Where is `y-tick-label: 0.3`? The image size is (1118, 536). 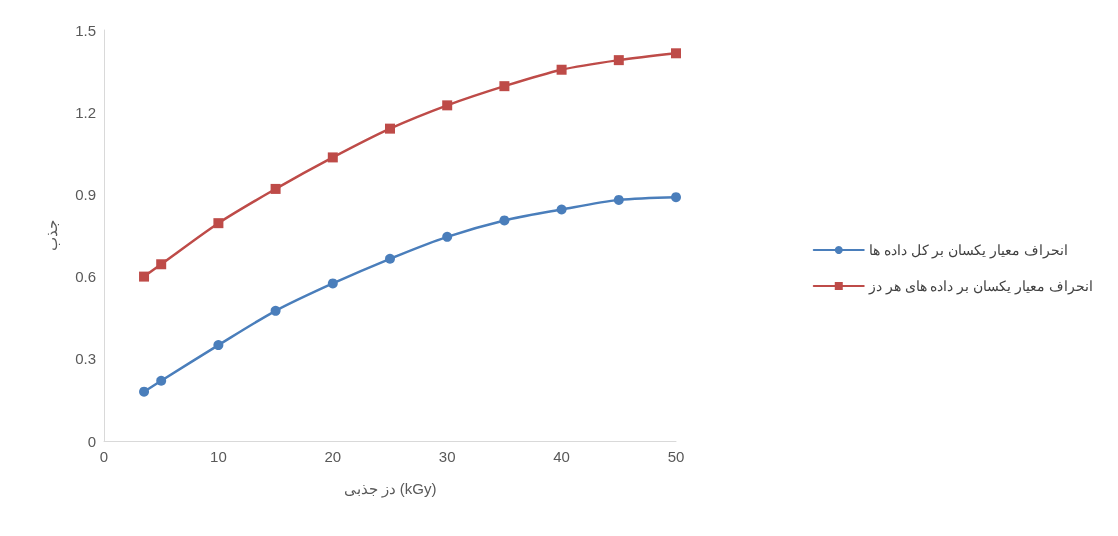
y-tick-label: 0.3 is located at coordinates (85, 359).